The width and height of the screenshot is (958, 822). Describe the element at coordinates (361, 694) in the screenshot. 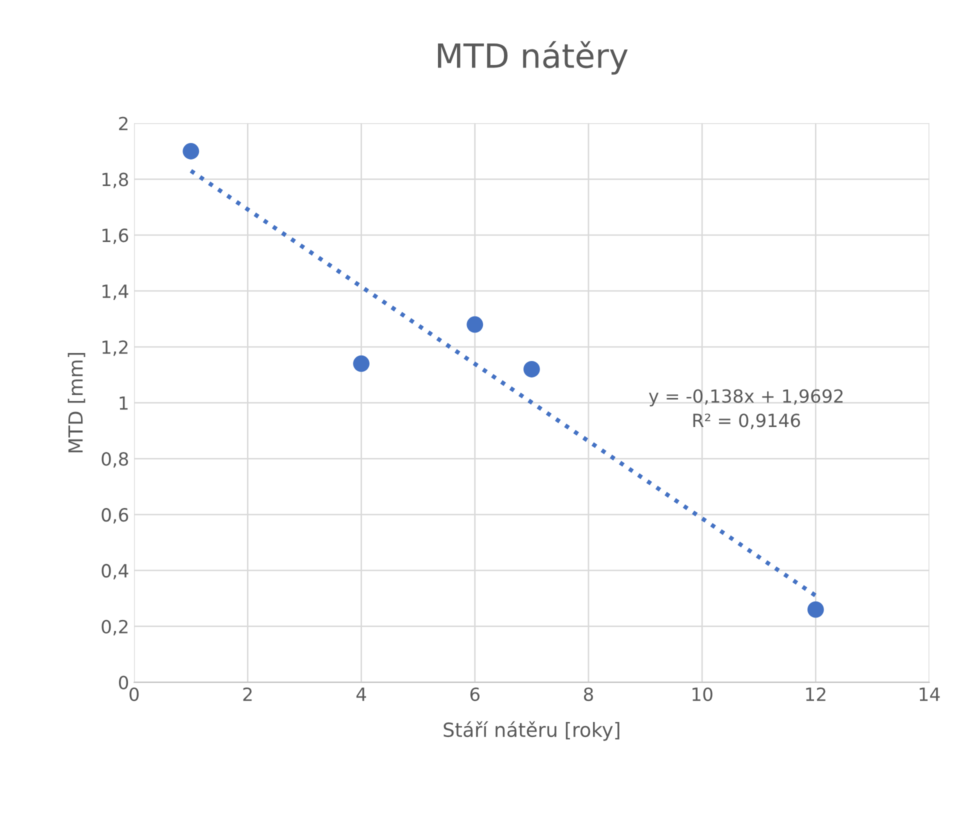

I see `x-tick-label: 4` at that location.